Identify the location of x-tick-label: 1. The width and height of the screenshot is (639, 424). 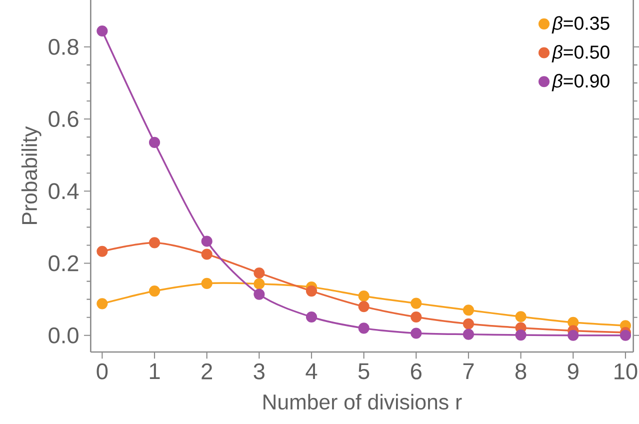
(155, 371).